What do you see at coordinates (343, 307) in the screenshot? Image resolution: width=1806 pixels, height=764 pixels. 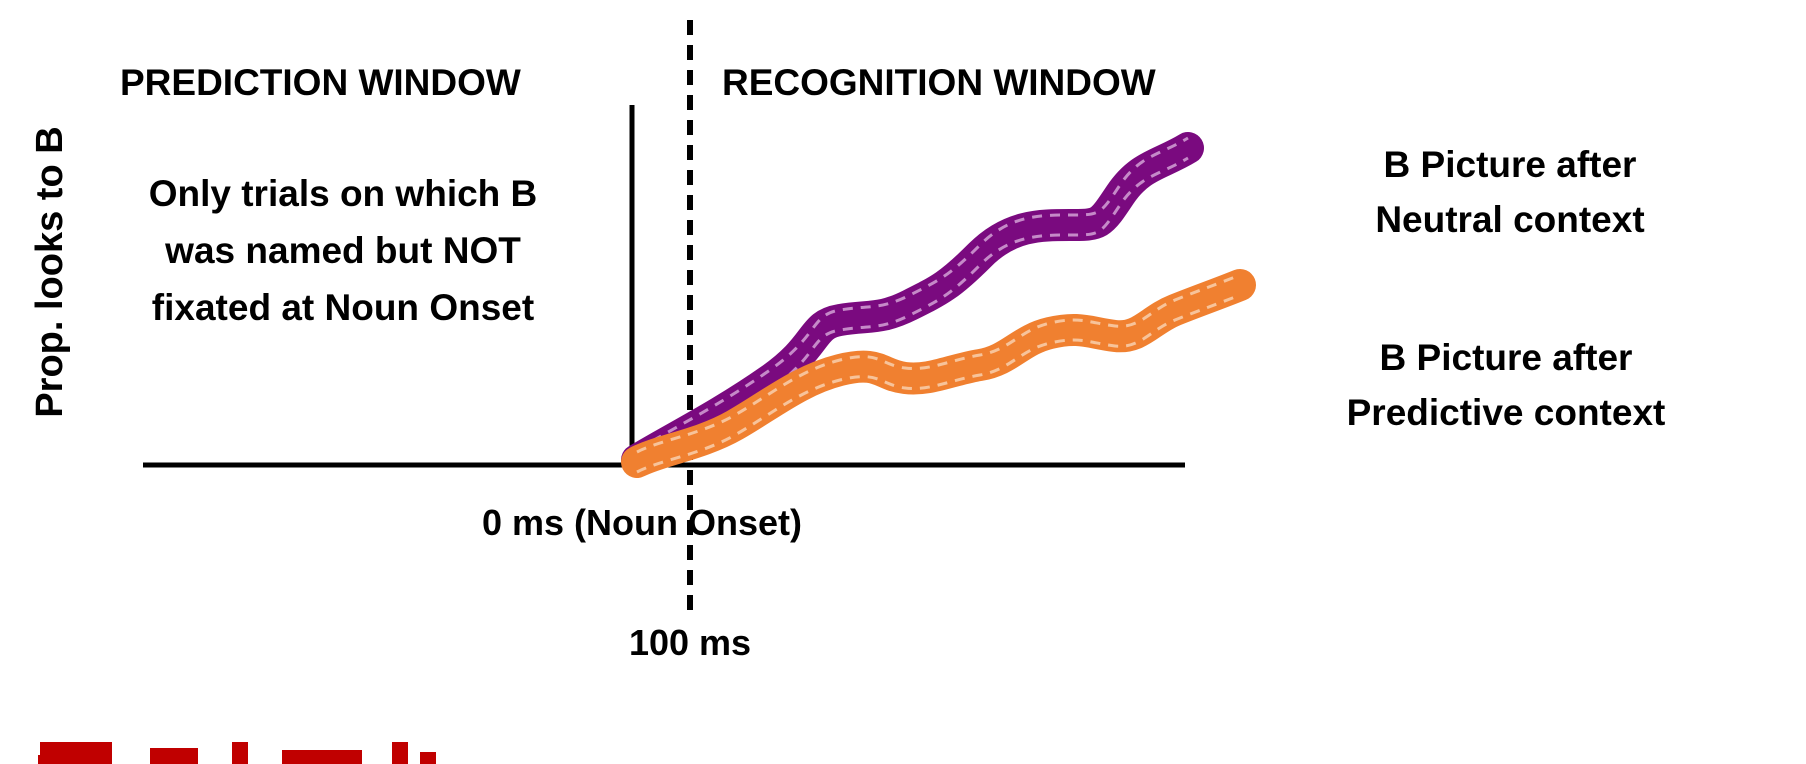 I see `note-line-3: fixated at Noun Onset` at bounding box center [343, 307].